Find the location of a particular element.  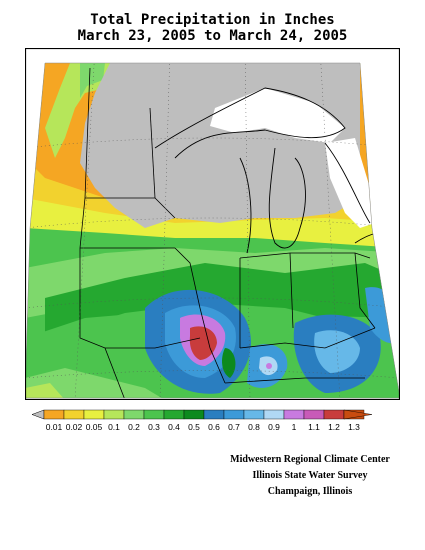

legend-label: 1.2 is located at coordinates (334, 427).